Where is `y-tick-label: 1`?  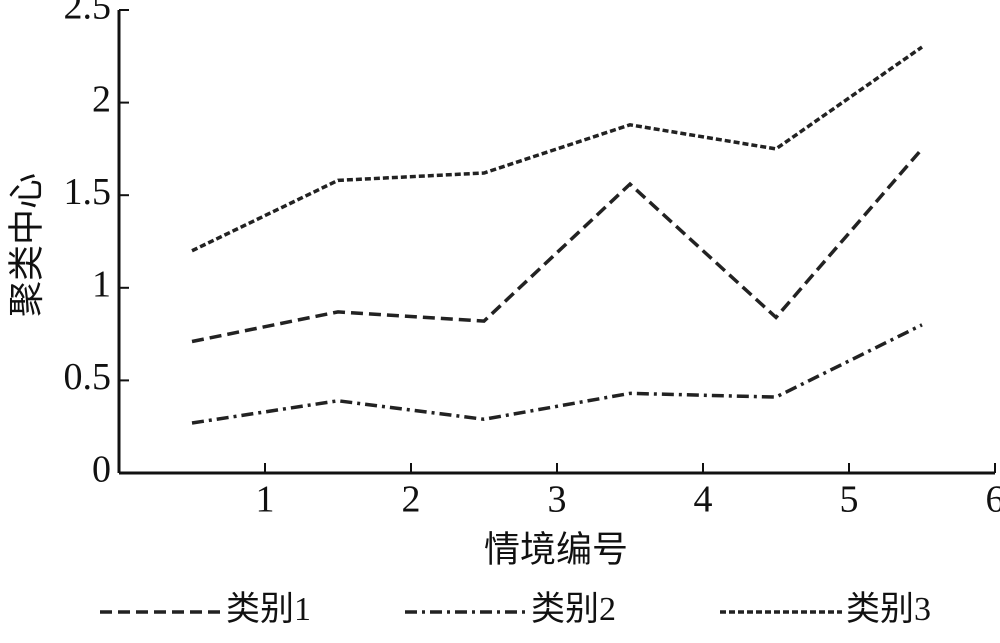
y-tick-label: 1 is located at coordinates (101, 285).